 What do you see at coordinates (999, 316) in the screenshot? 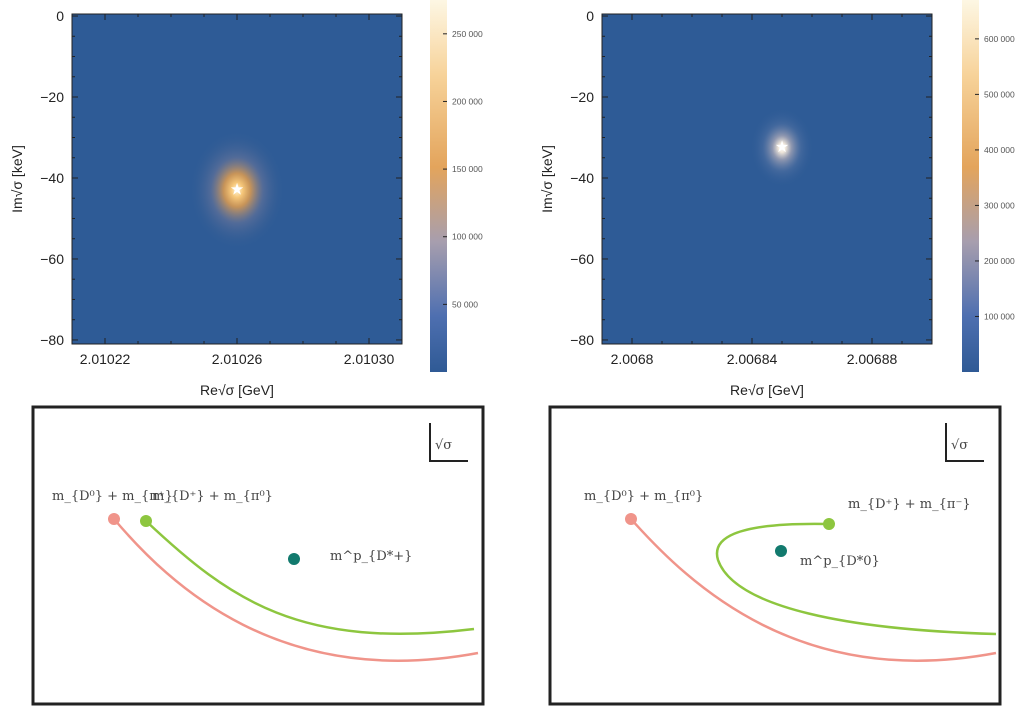
I see `heatmap-2-colorbar-label: 100 000` at bounding box center [999, 316].